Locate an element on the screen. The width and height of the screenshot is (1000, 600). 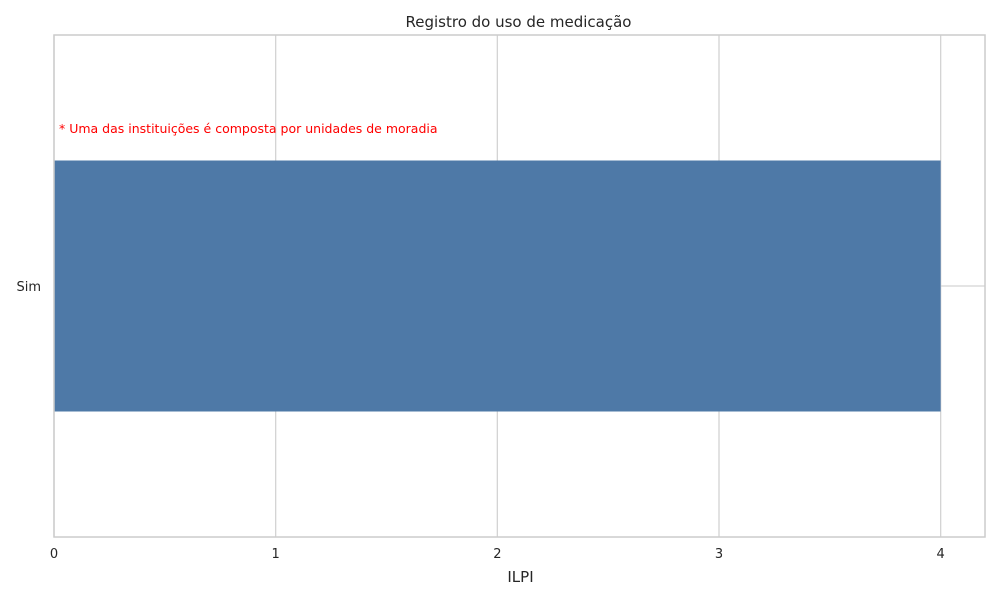
x-axis-label: ILPI is located at coordinates (520, 577).